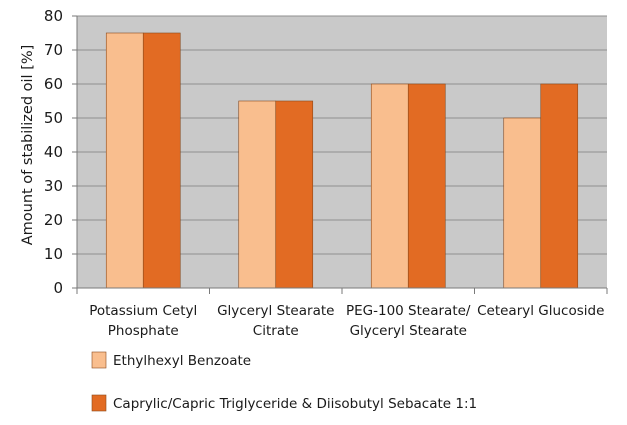 The height and width of the screenshot is (425, 627). What do you see at coordinates (53, 186) in the screenshot?
I see `y-tick-label: 30` at bounding box center [53, 186].